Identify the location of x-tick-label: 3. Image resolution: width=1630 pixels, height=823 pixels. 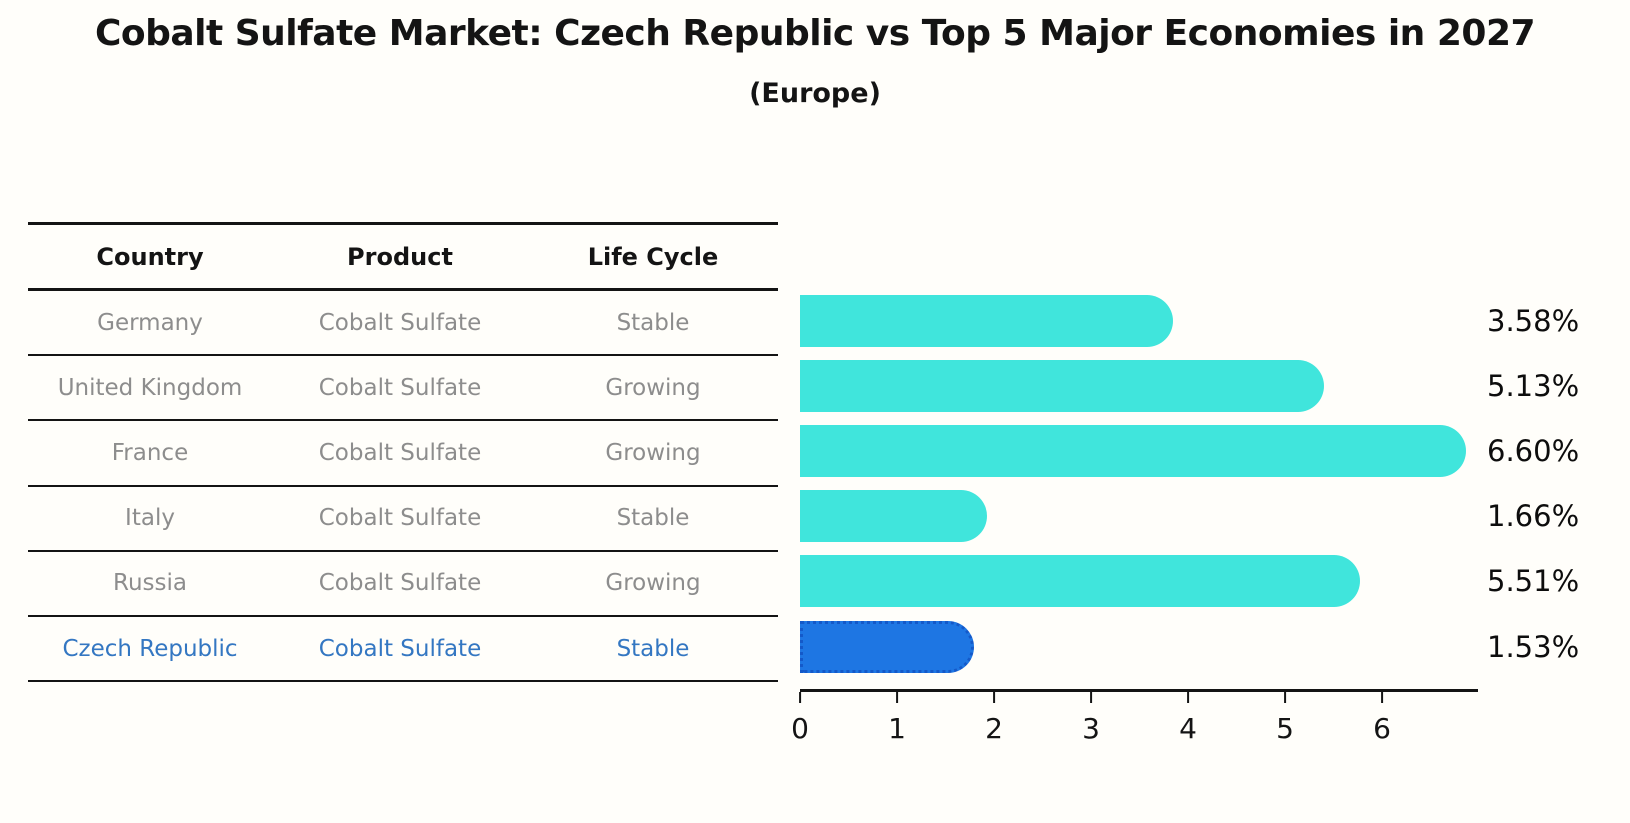
(1091, 728).